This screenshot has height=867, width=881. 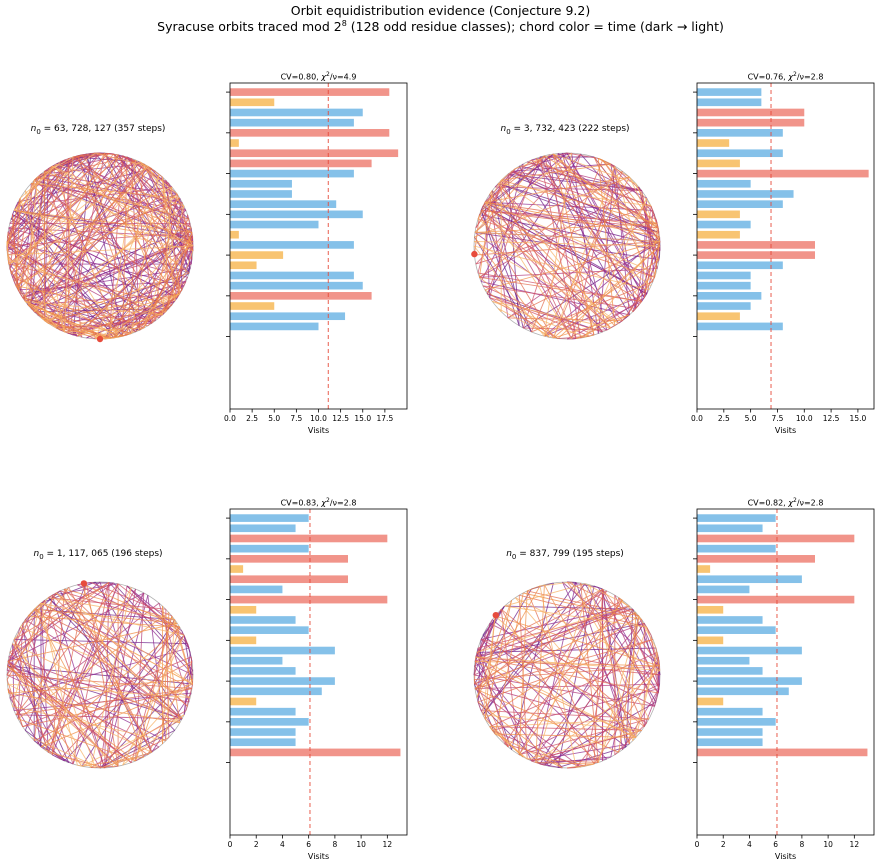 I want to click on subtitle-exponent: 8, so click(x=344, y=23).